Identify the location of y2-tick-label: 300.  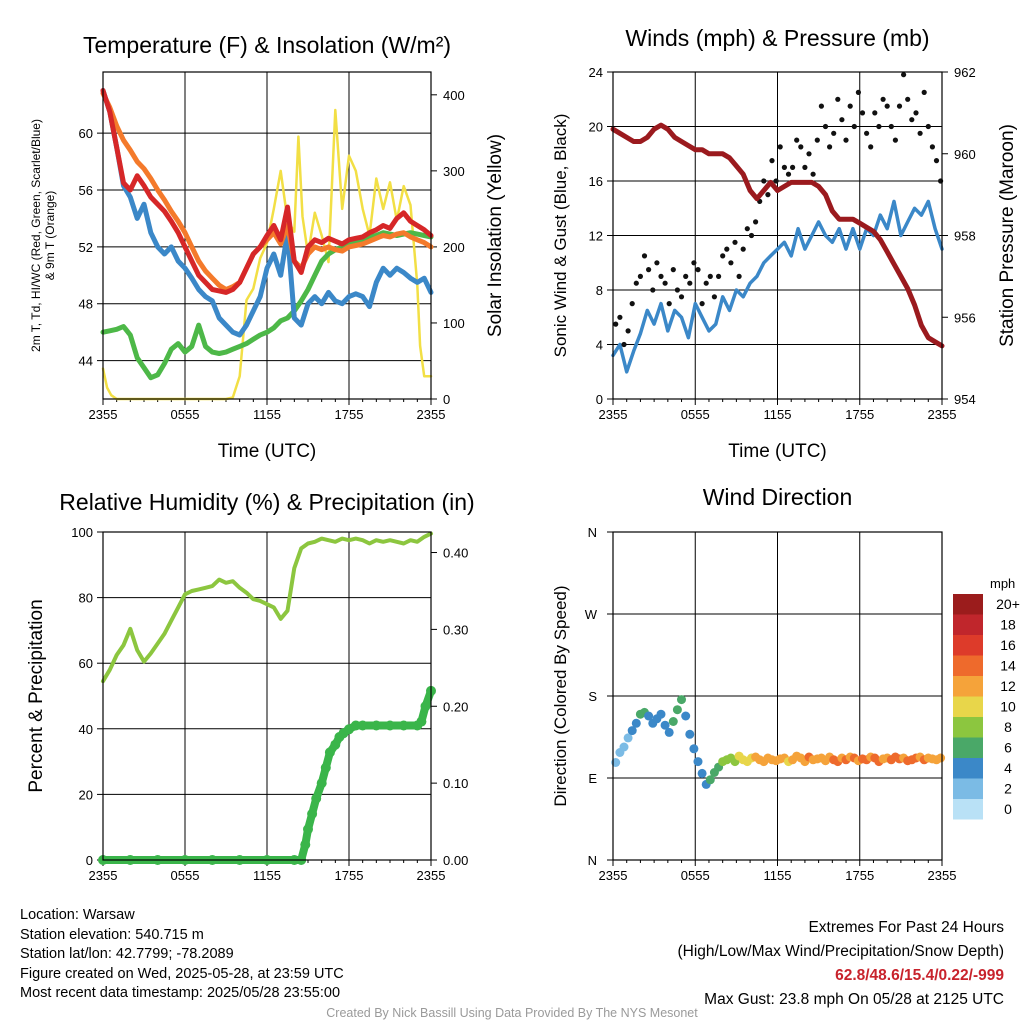
(454, 171).